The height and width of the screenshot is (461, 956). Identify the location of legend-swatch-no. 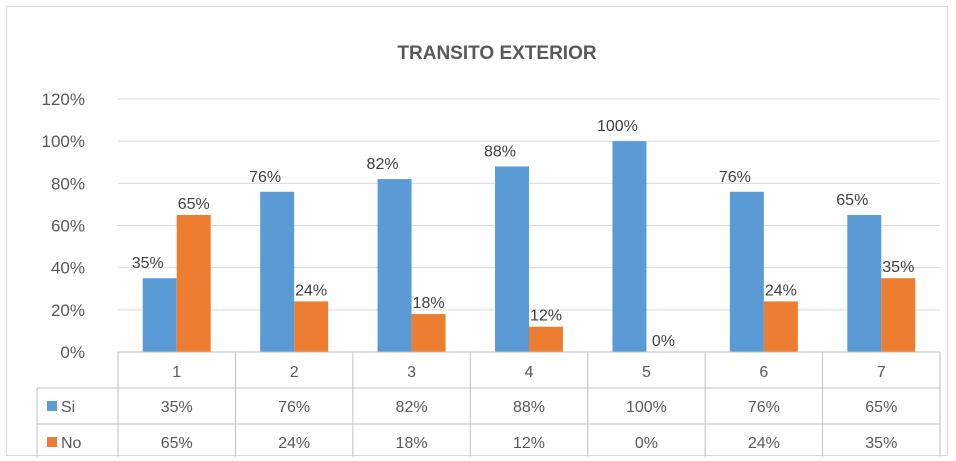
(52, 442).